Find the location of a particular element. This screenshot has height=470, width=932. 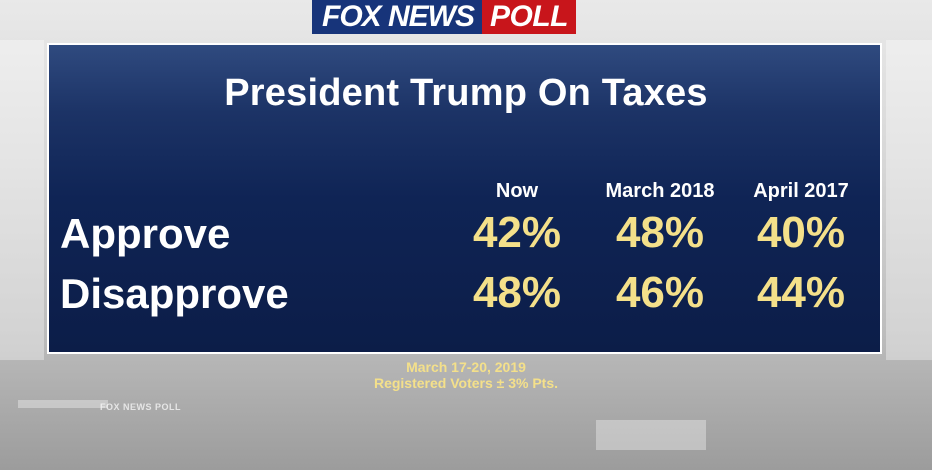

background-panel-left is located at coordinates (22, 200).